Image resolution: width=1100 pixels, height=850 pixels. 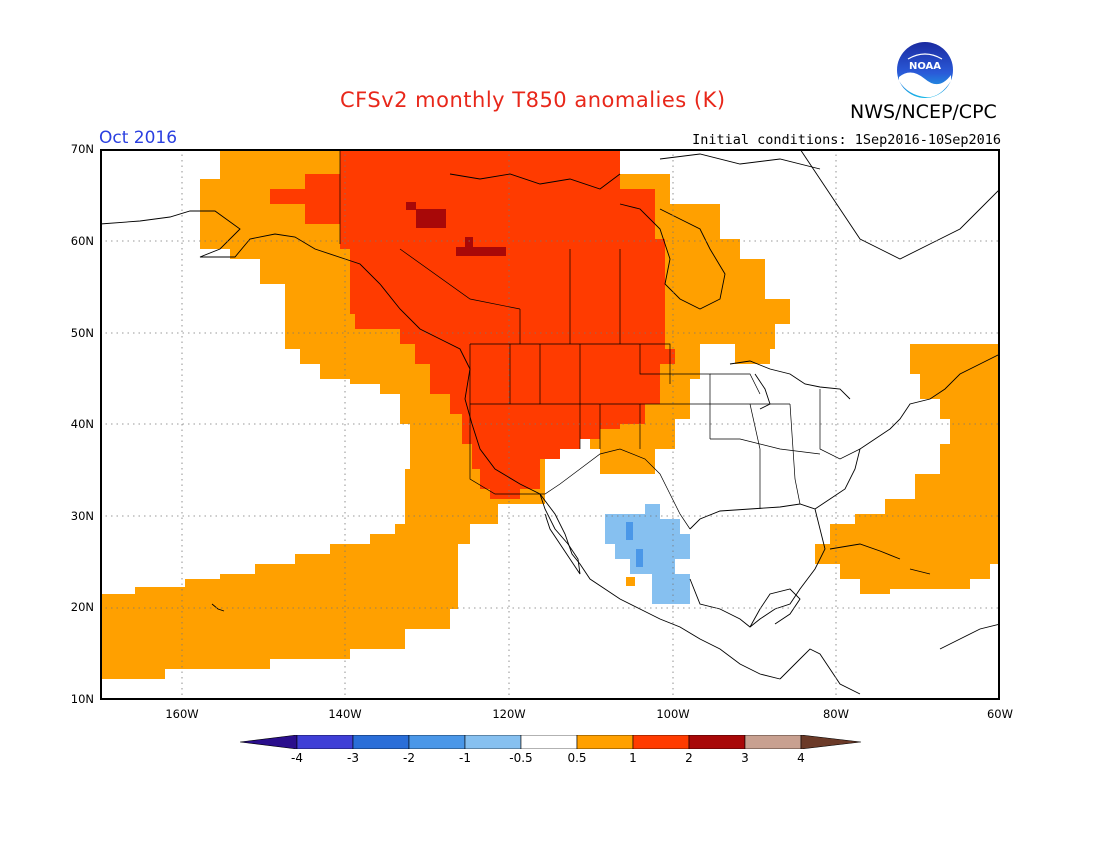 What do you see at coordinates (689, 758) in the screenshot?
I see `colorbar-label: 2` at bounding box center [689, 758].